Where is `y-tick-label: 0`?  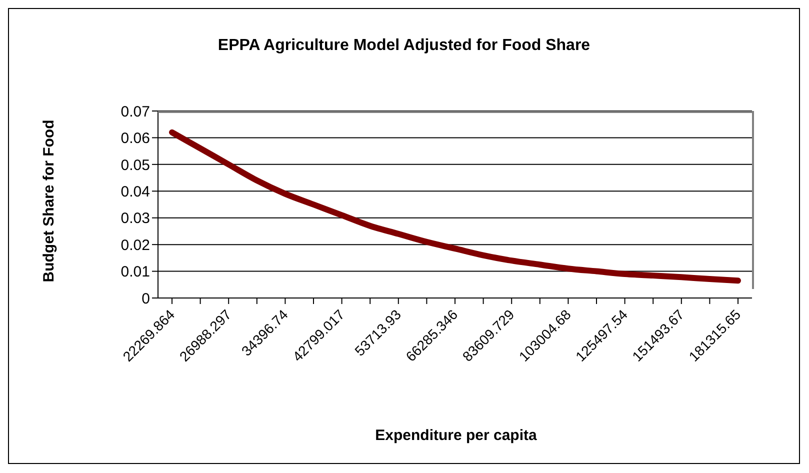 y-tick-label: 0 is located at coordinates (146, 299).